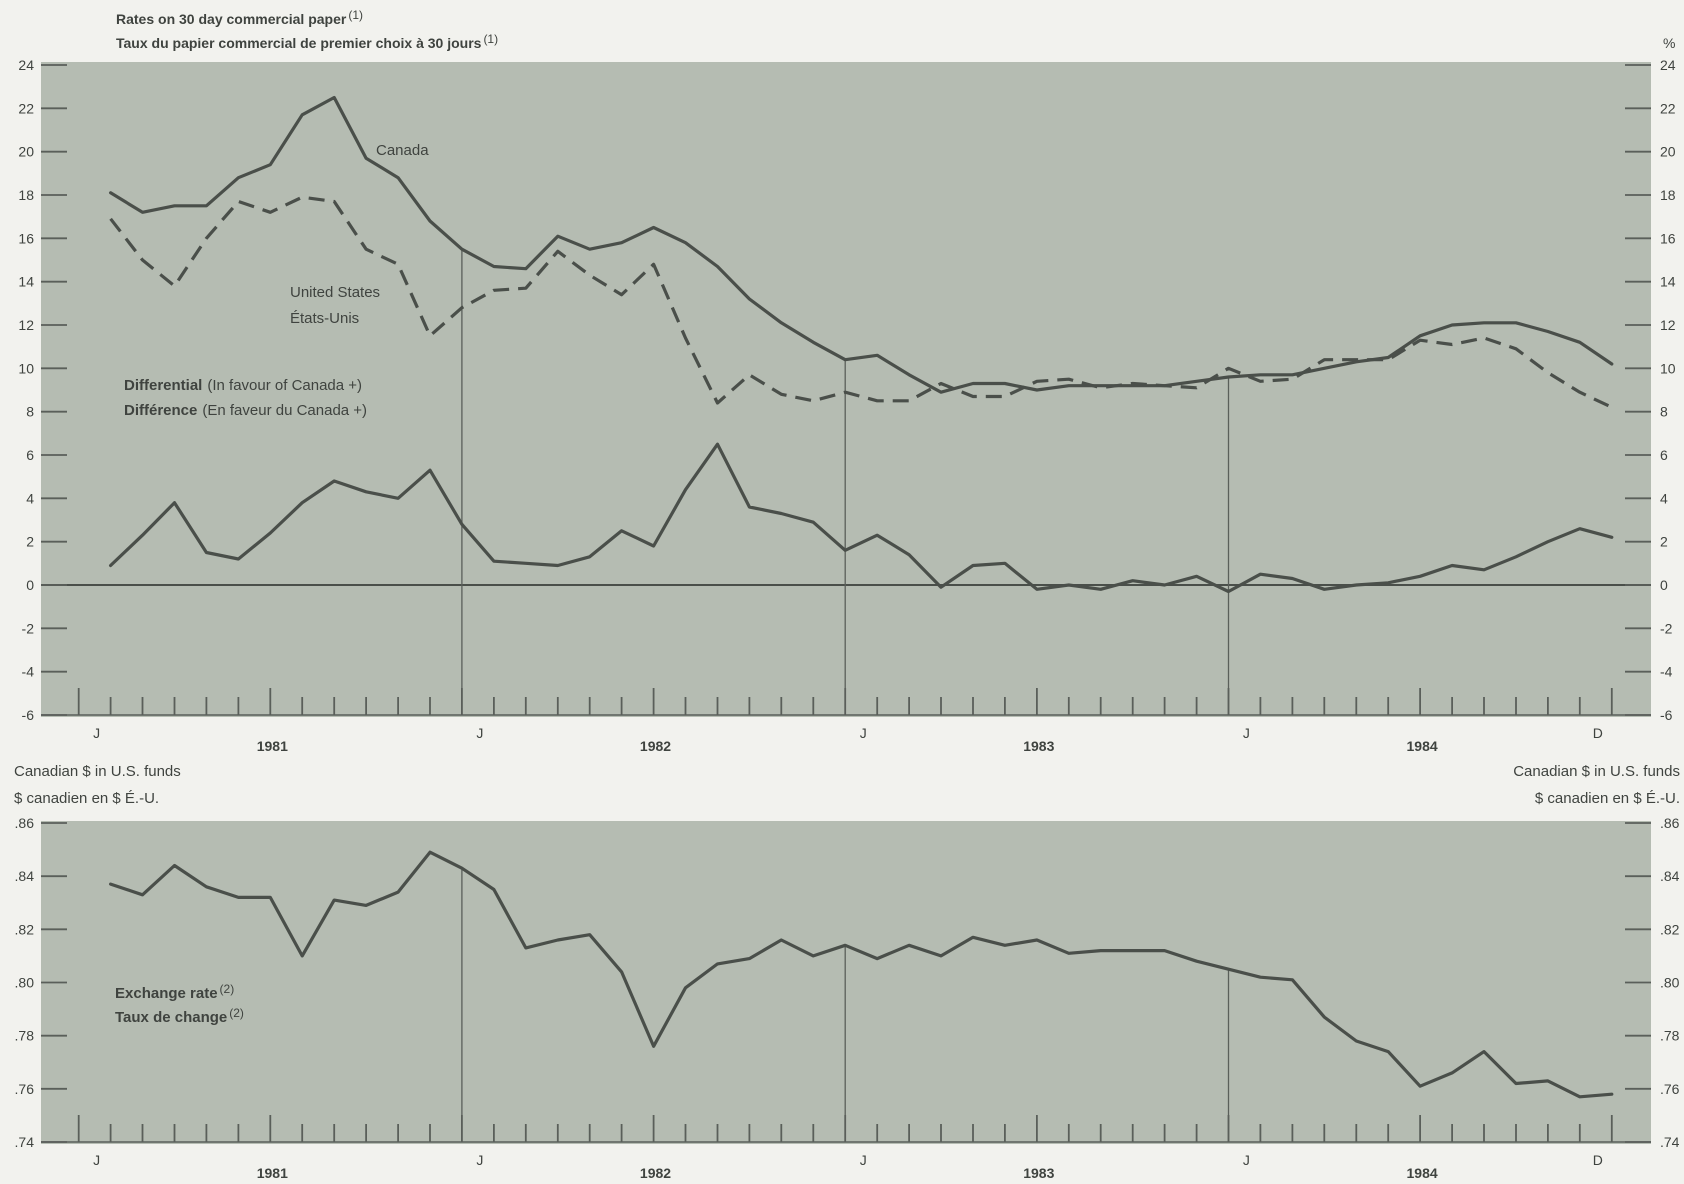 The height and width of the screenshot is (1184, 1684). Describe the element at coordinates (163, 385) in the screenshot. I see `differential-label-en-name: Differential` at that location.